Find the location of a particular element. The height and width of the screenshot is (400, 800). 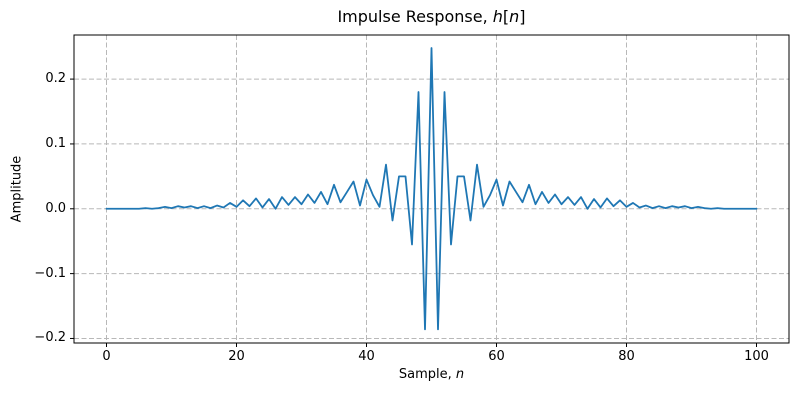

chart-title-text: Impulse Response, is located at coordinates (415, 16).